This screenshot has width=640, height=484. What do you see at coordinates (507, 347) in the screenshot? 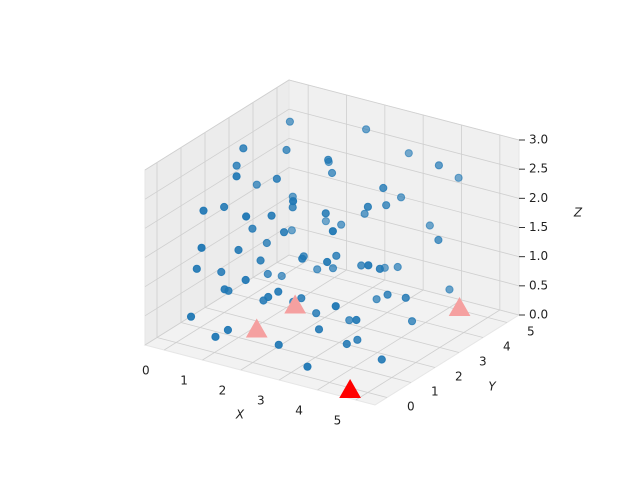
I see `y-tick-label: 4` at bounding box center [507, 347].